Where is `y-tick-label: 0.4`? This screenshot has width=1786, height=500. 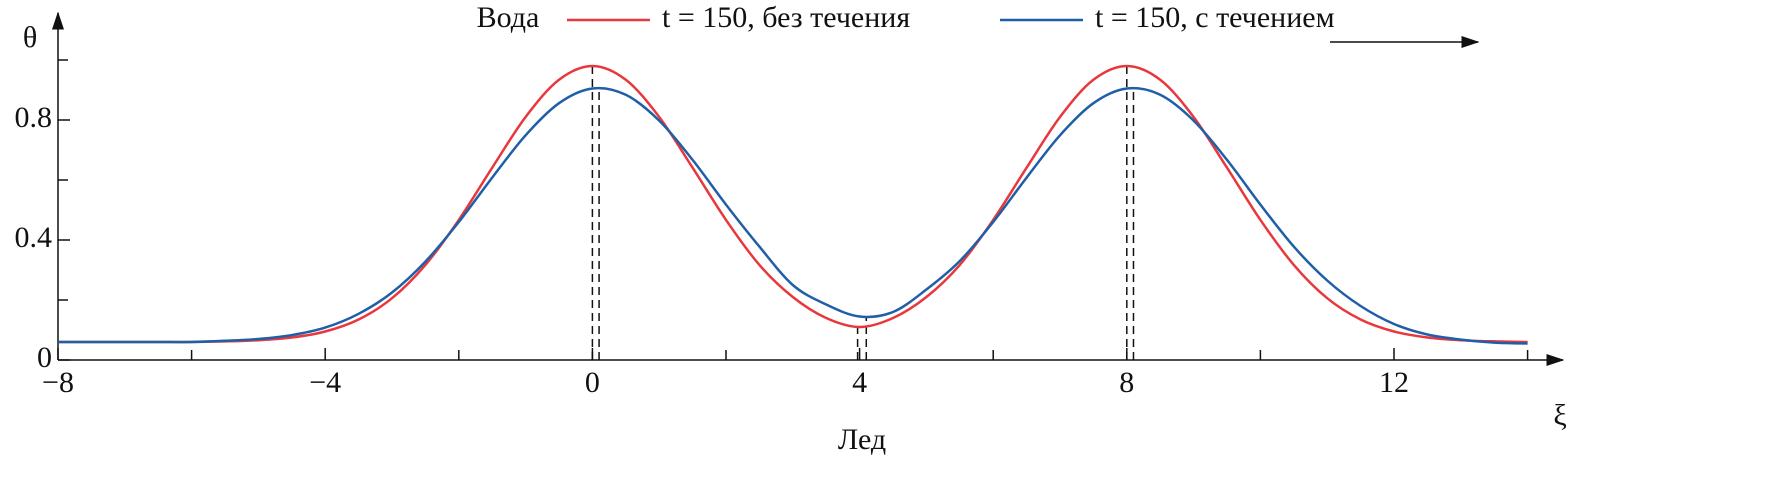 y-tick-label: 0.4 is located at coordinates (34, 237).